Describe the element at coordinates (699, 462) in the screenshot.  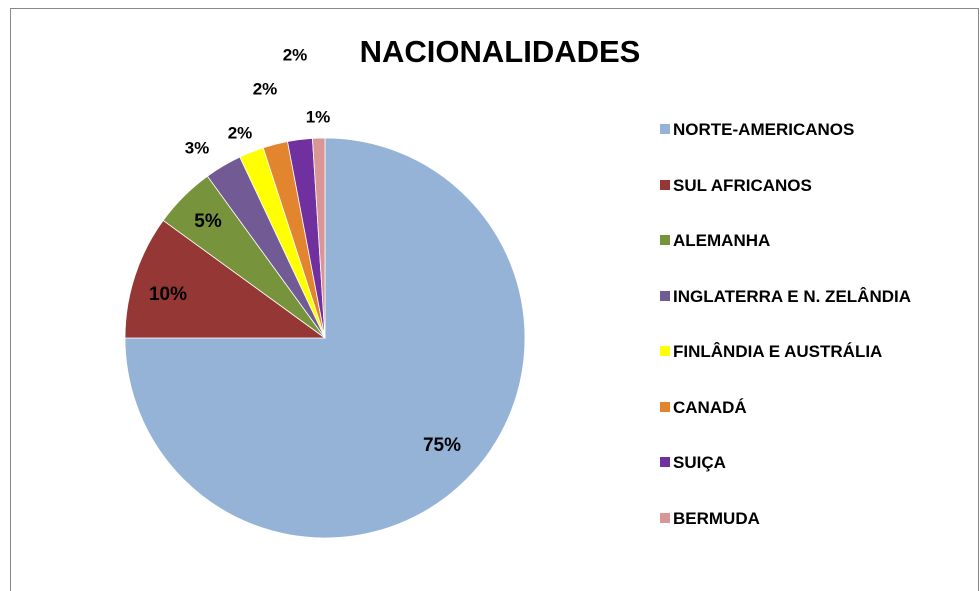
I see `legend-label: SUIÇA` at that location.